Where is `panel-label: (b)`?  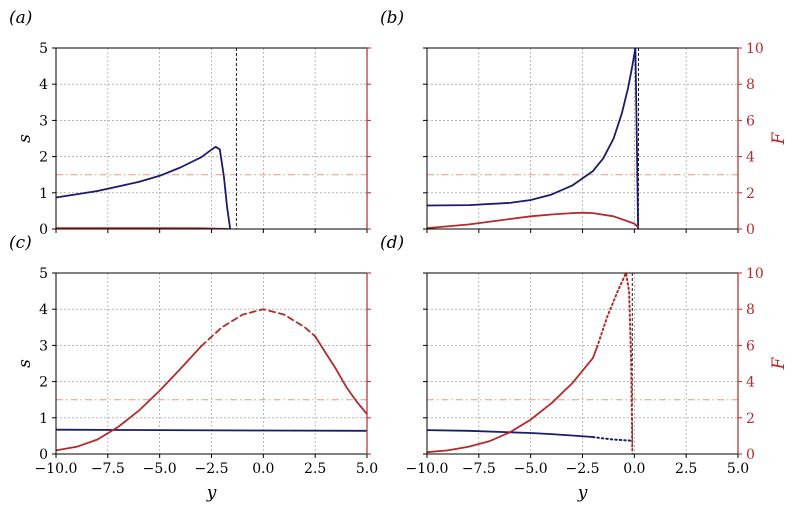
panel-label: (b) is located at coordinates (392, 18).